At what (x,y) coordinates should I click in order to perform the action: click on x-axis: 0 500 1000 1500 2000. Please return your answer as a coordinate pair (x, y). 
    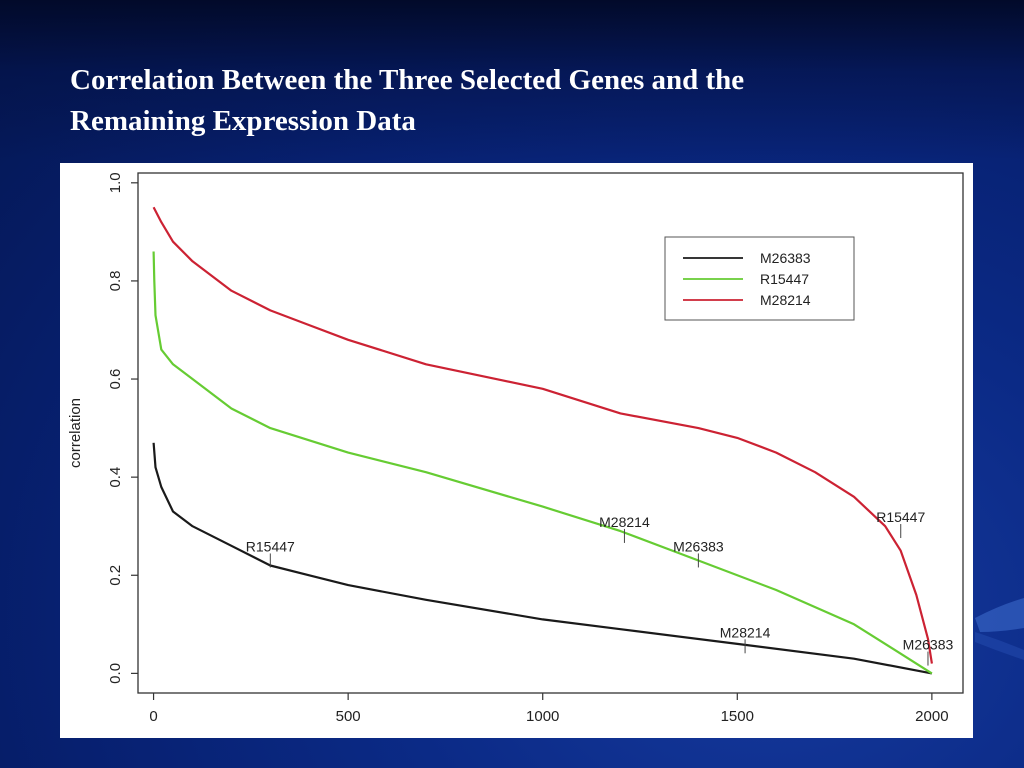
    Looking at the image, I should click on (549, 709).